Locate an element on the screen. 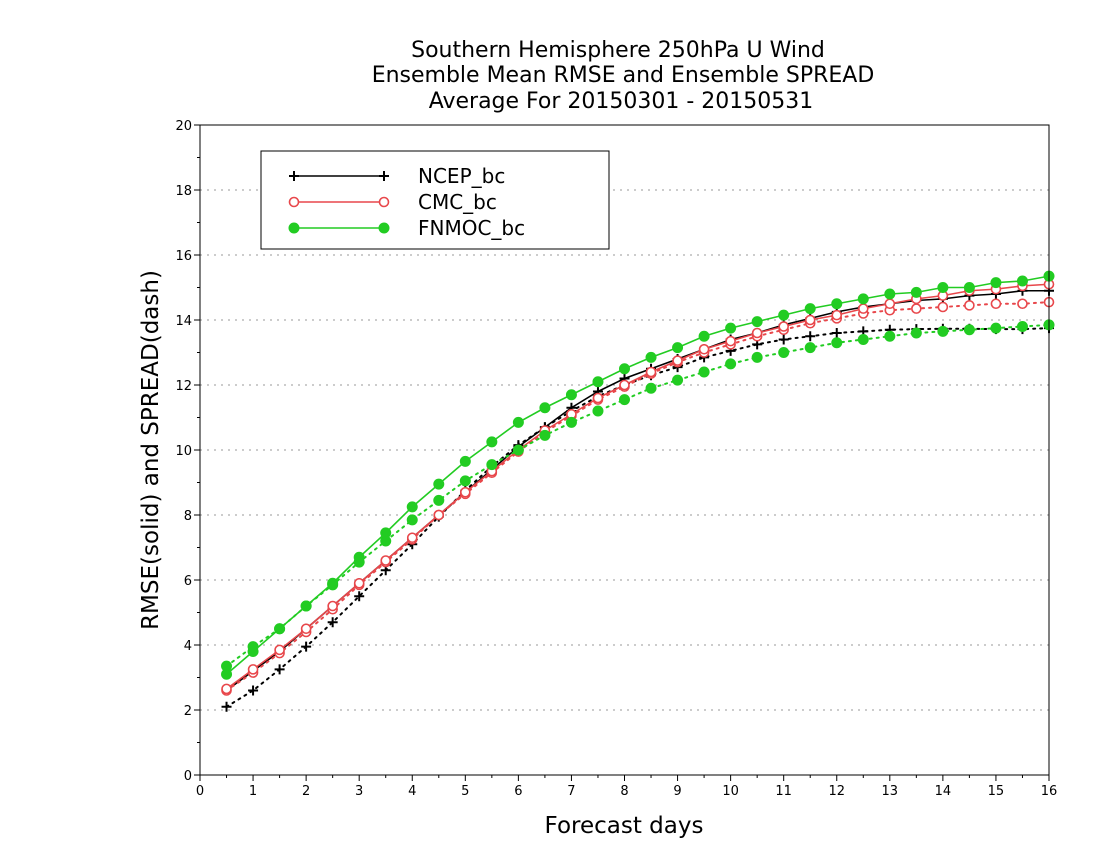 The image size is (1100, 850). y-axis-label: RMSE(solid) and SPREAD(dash) is located at coordinates (151, 450).